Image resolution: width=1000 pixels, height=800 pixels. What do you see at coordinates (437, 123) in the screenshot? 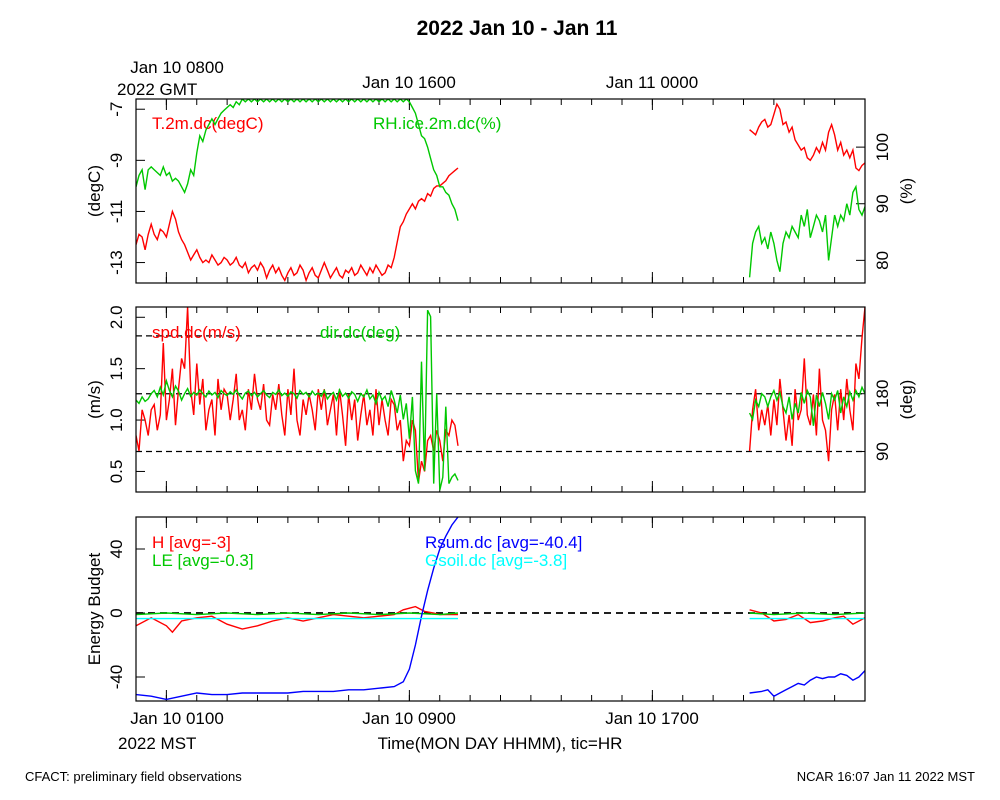
I see `legend-entry: RH.ice.2m.dc(%)` at bounding box center [437, 123].